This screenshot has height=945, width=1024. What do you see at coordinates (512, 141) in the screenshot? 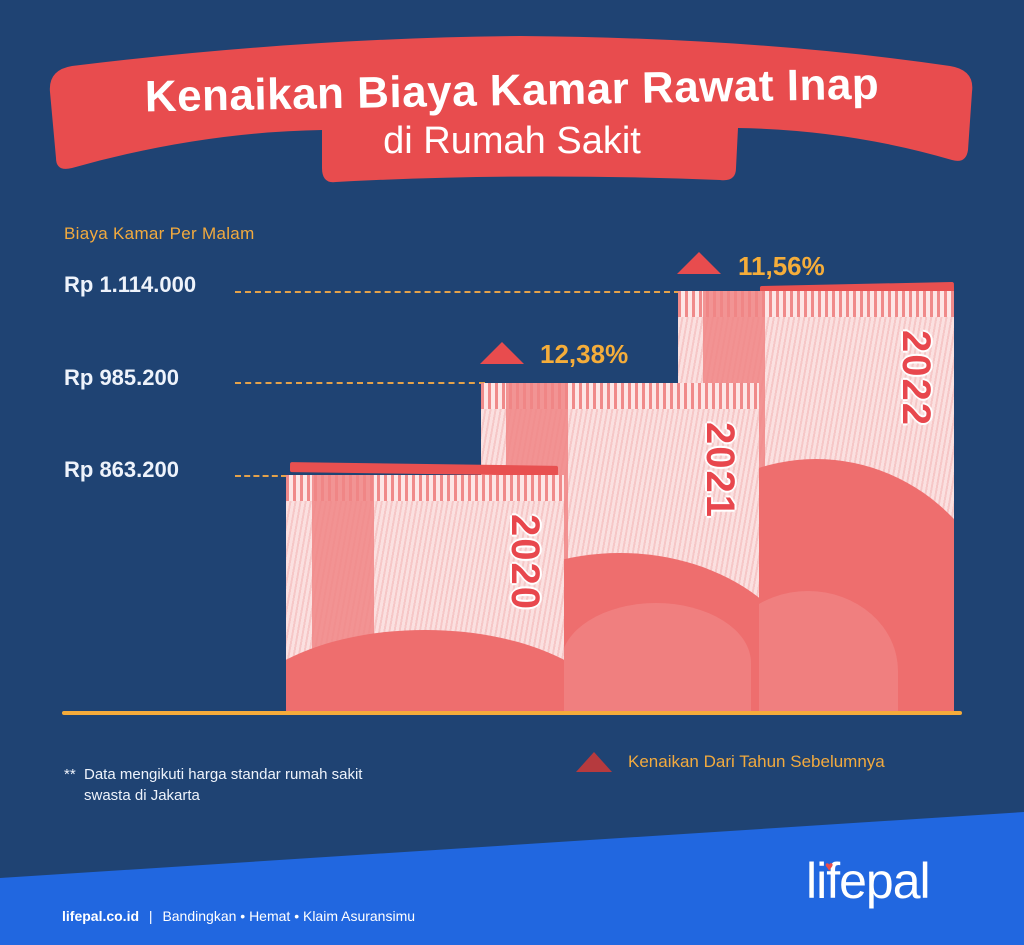
I see `title-line-2: di Rumah Sakit` at bounding box center [512, 141].